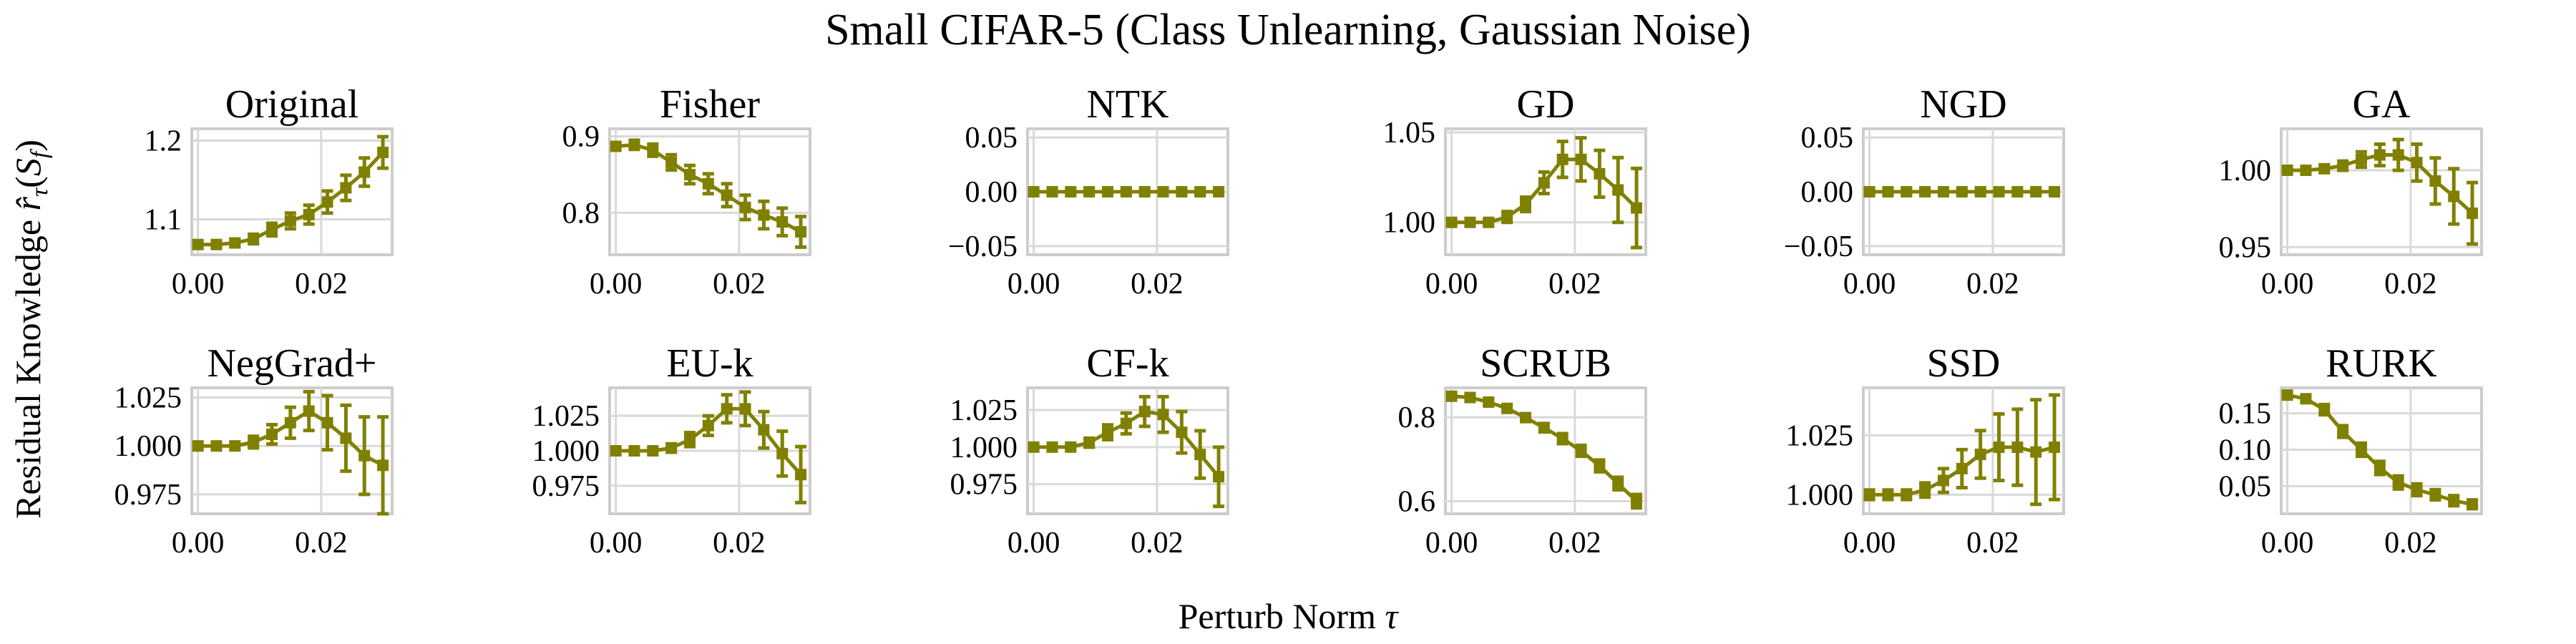 The width and height of the screenshot is (2576, 644). I want to click on panel-6: 0.00 0.02 0.975 1.000 1.025 NegGrad+, so click(254, 450).